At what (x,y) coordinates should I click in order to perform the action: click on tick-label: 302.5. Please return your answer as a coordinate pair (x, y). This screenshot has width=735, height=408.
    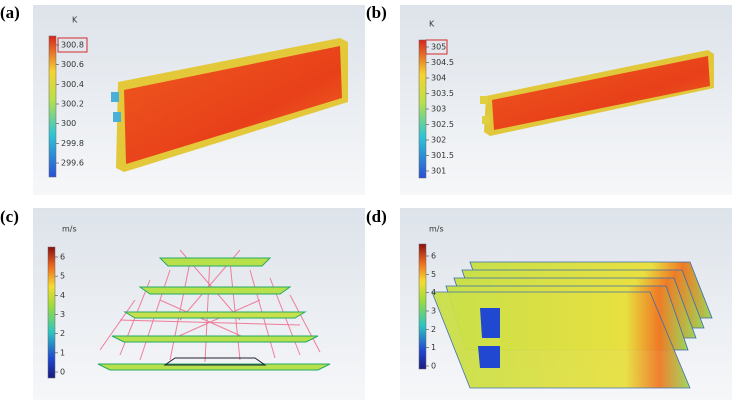
    Looking at the image, I should click on (442, 124).